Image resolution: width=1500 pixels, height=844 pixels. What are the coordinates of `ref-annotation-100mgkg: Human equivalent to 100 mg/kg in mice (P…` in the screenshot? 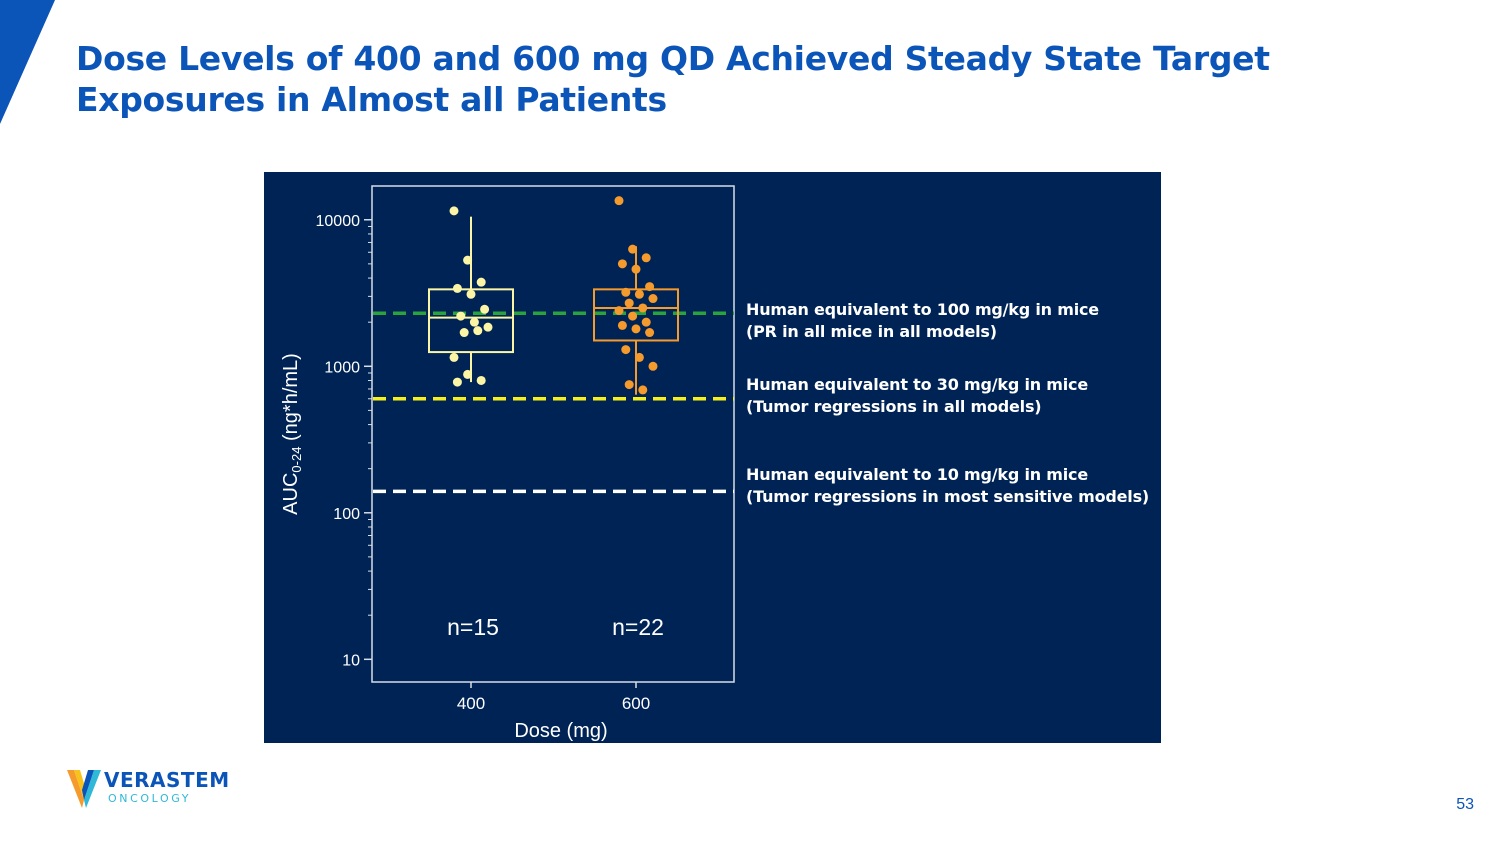 It's located at (922, 321).